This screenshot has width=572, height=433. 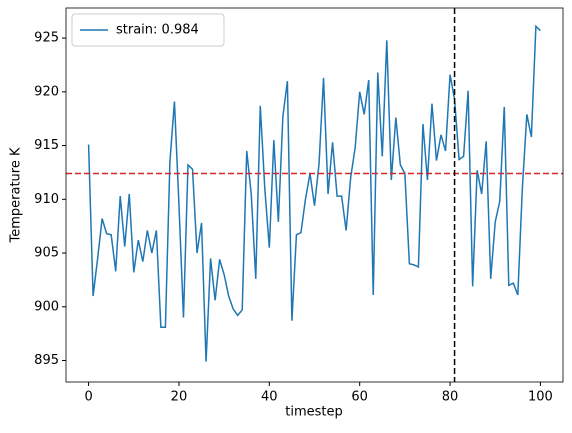 I want to click on x-tick-label: 20, so click(x=179, y=397).